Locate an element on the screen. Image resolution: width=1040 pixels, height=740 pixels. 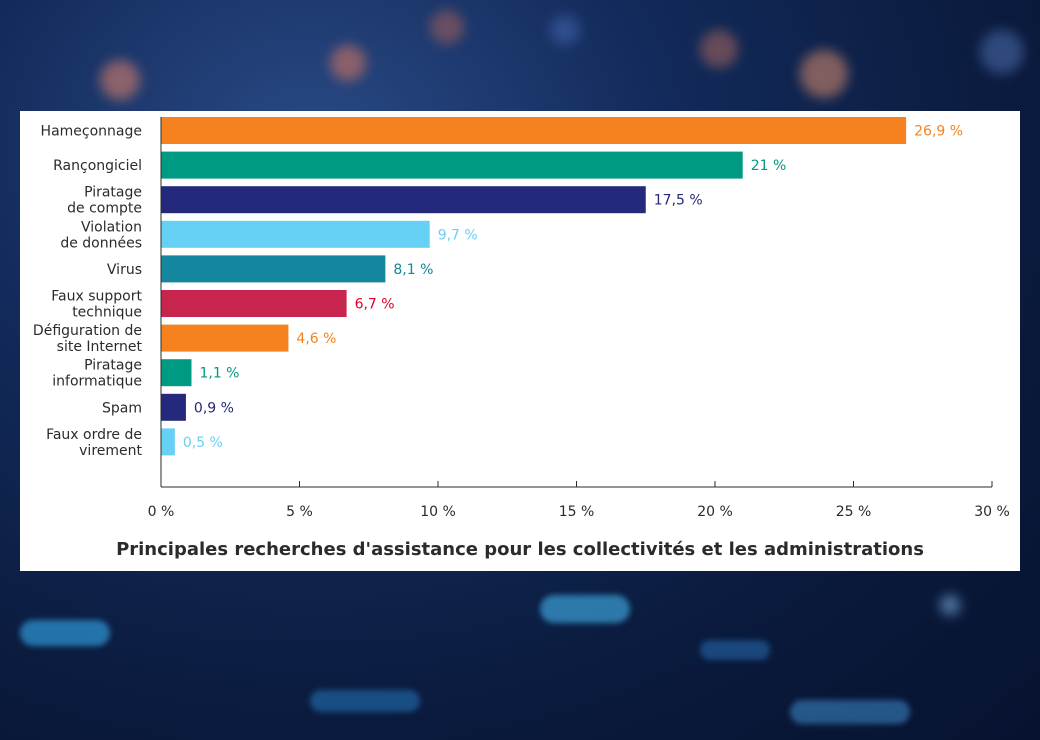
x-tick-label: 0 % is located at coordinates (161, 512).